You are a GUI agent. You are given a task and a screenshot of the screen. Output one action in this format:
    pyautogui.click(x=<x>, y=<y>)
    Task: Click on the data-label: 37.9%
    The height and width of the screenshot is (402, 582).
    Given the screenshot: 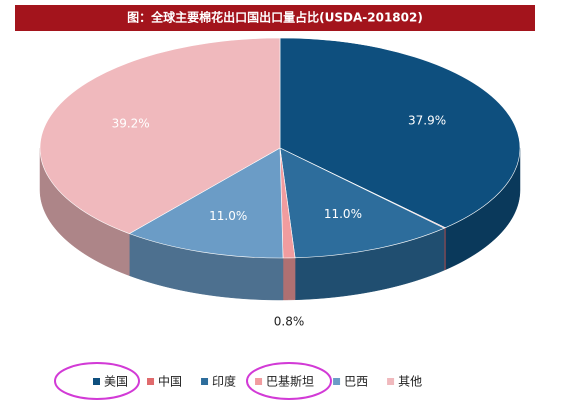 What is the action you would take?
    pyautogui.click(x=427, y=121)
    